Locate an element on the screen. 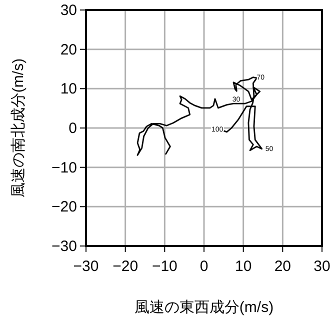  y-tick-label: −30 is located at coordinates (64, 246).